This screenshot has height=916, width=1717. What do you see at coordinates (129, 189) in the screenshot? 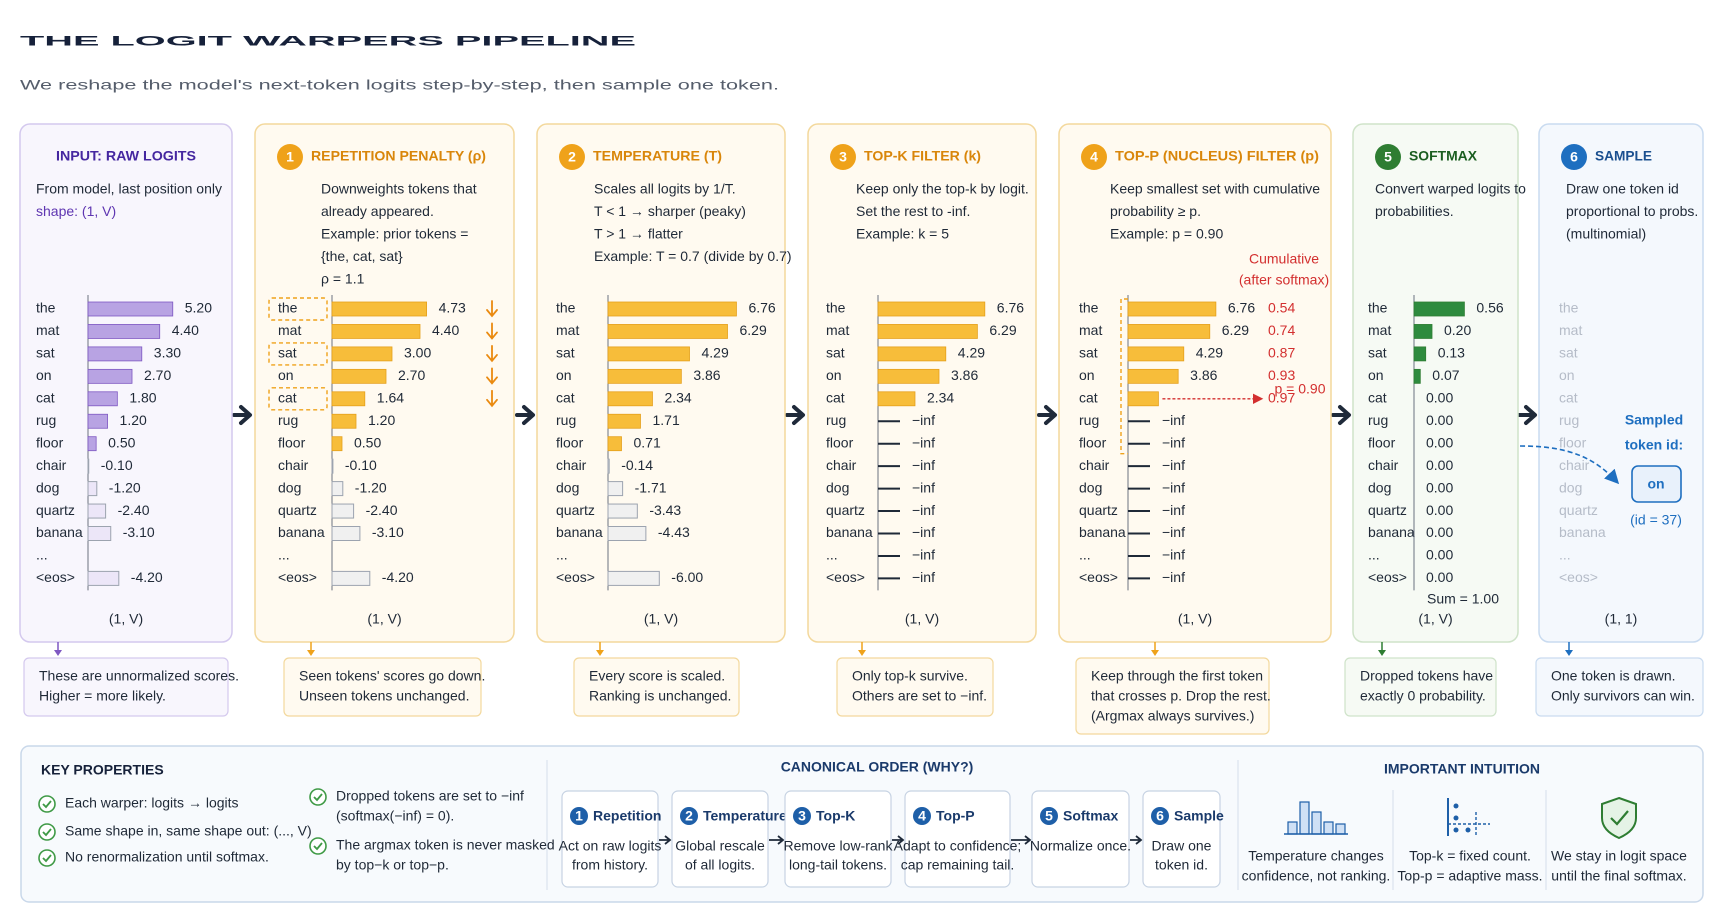
I see `panel-description: From model, last position only` at bounding box center [129, 189].